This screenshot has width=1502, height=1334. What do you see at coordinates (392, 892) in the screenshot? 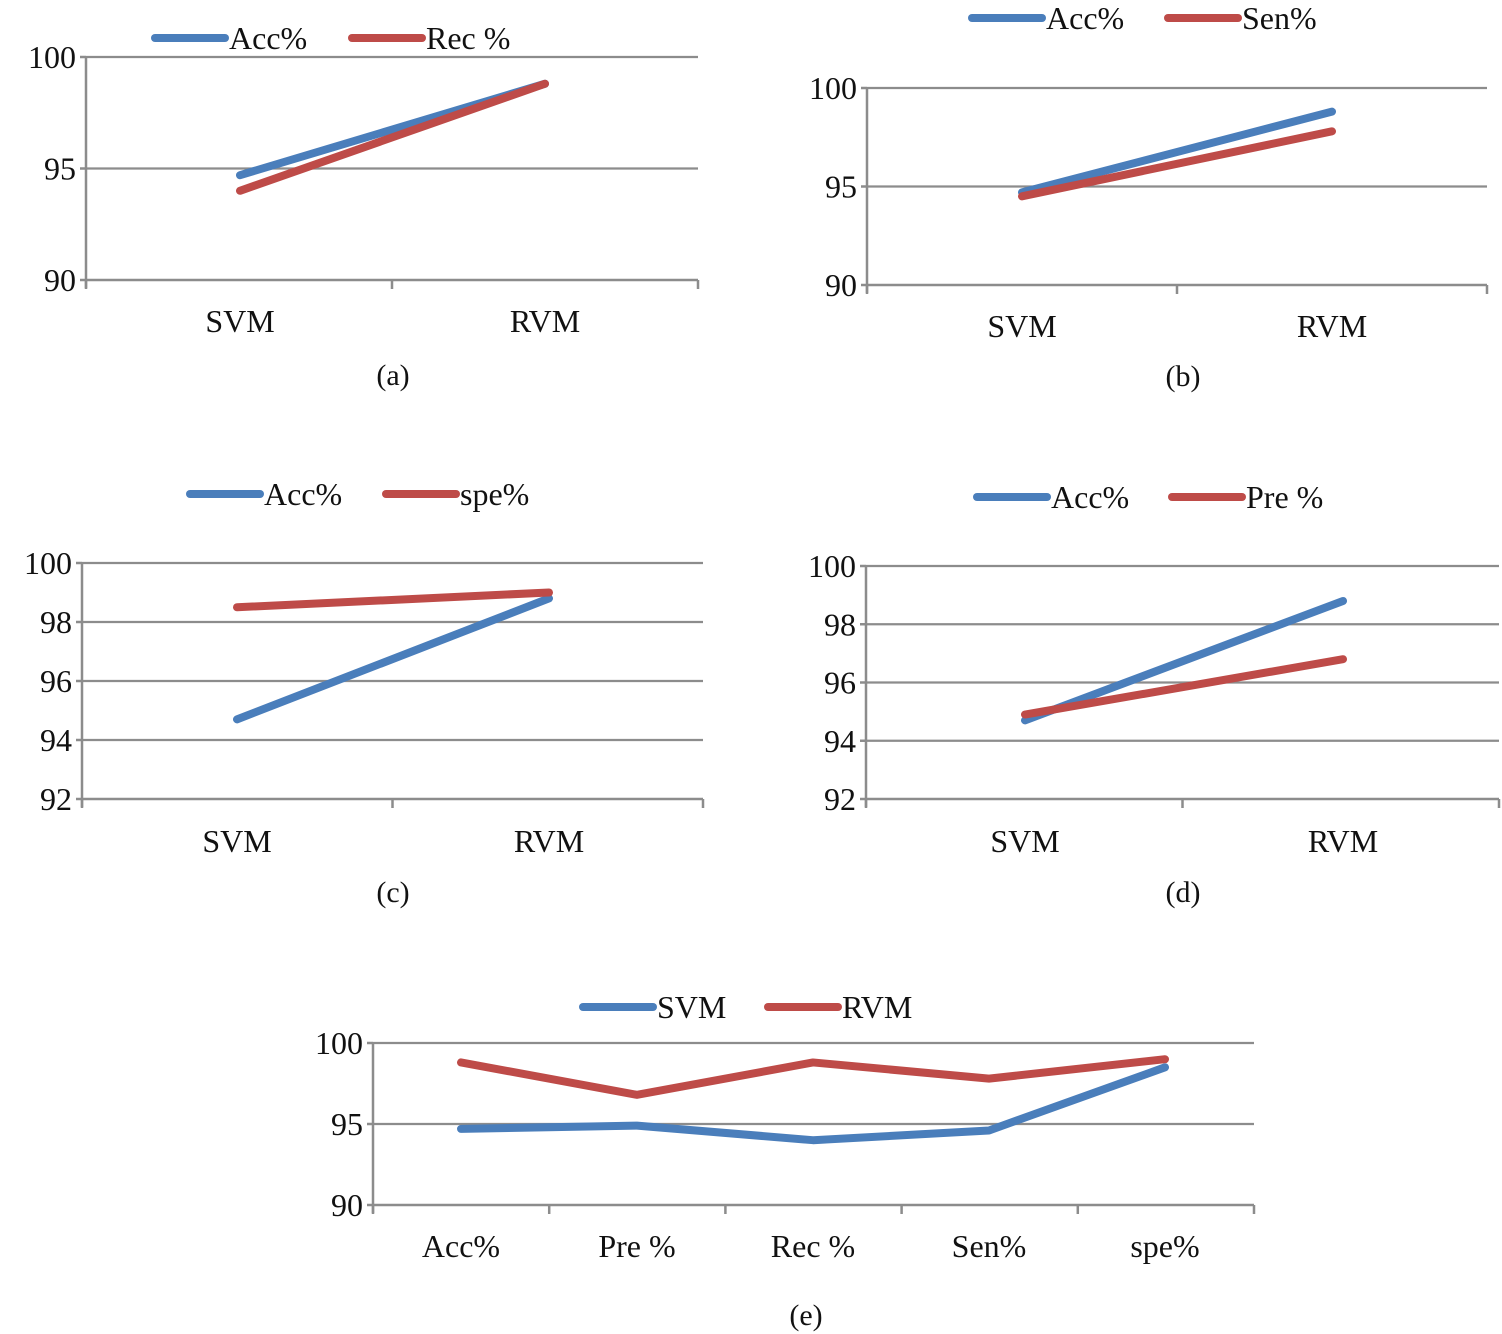
I see `subfigure-caption: (c)` at bounding box center [392, 892].